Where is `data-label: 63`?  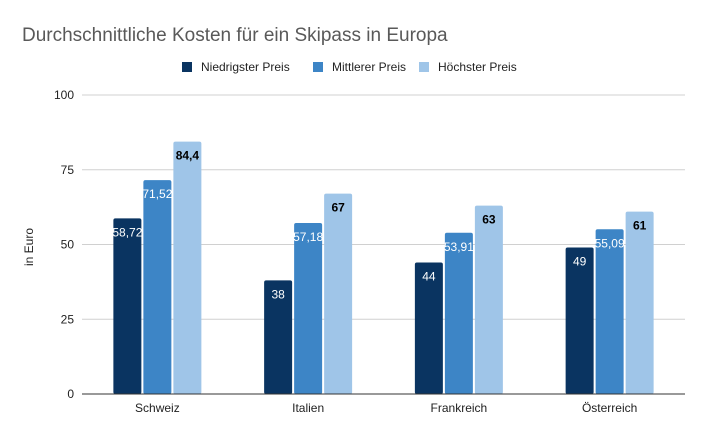 data-label: 63 is located at coordinates (489, 220).